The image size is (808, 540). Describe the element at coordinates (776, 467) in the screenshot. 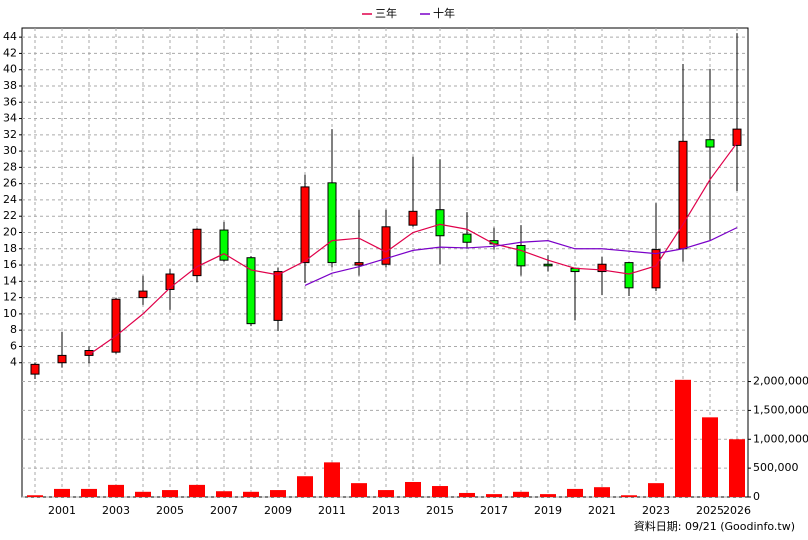

I see `y2-tick-label: 500,000` at that location.